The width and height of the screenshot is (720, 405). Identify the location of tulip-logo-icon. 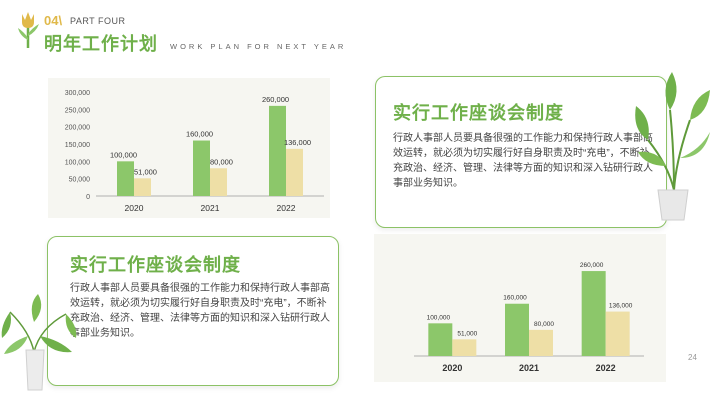
(28, 30).